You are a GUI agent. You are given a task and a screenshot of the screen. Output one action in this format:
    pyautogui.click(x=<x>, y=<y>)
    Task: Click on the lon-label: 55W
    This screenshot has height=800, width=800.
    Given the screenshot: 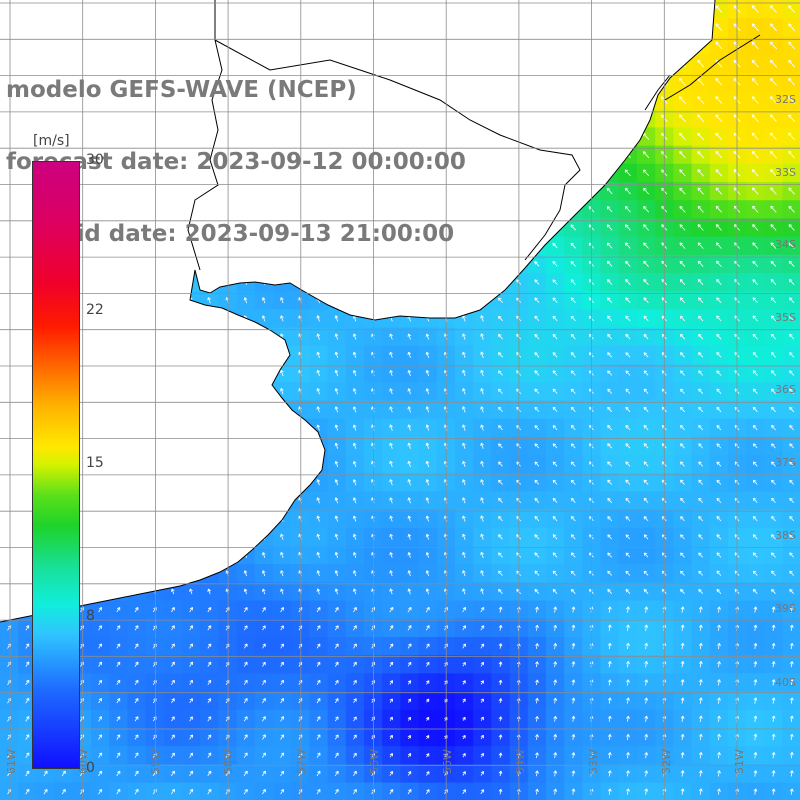 What is the action you would take?
    pyautogui.click(x=447, y=761)
    